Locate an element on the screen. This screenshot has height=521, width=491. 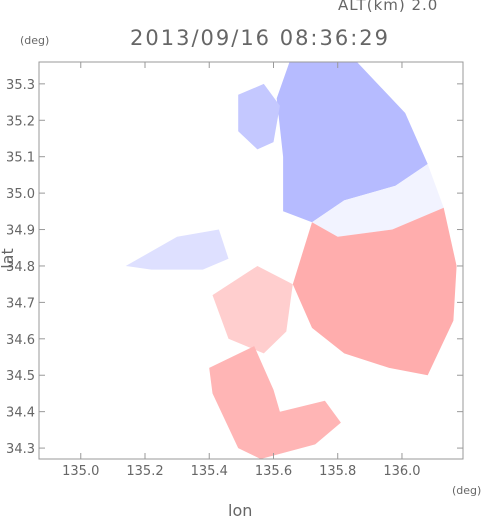
y-tick-label: 35.3 is located at coordinates (20, 85).